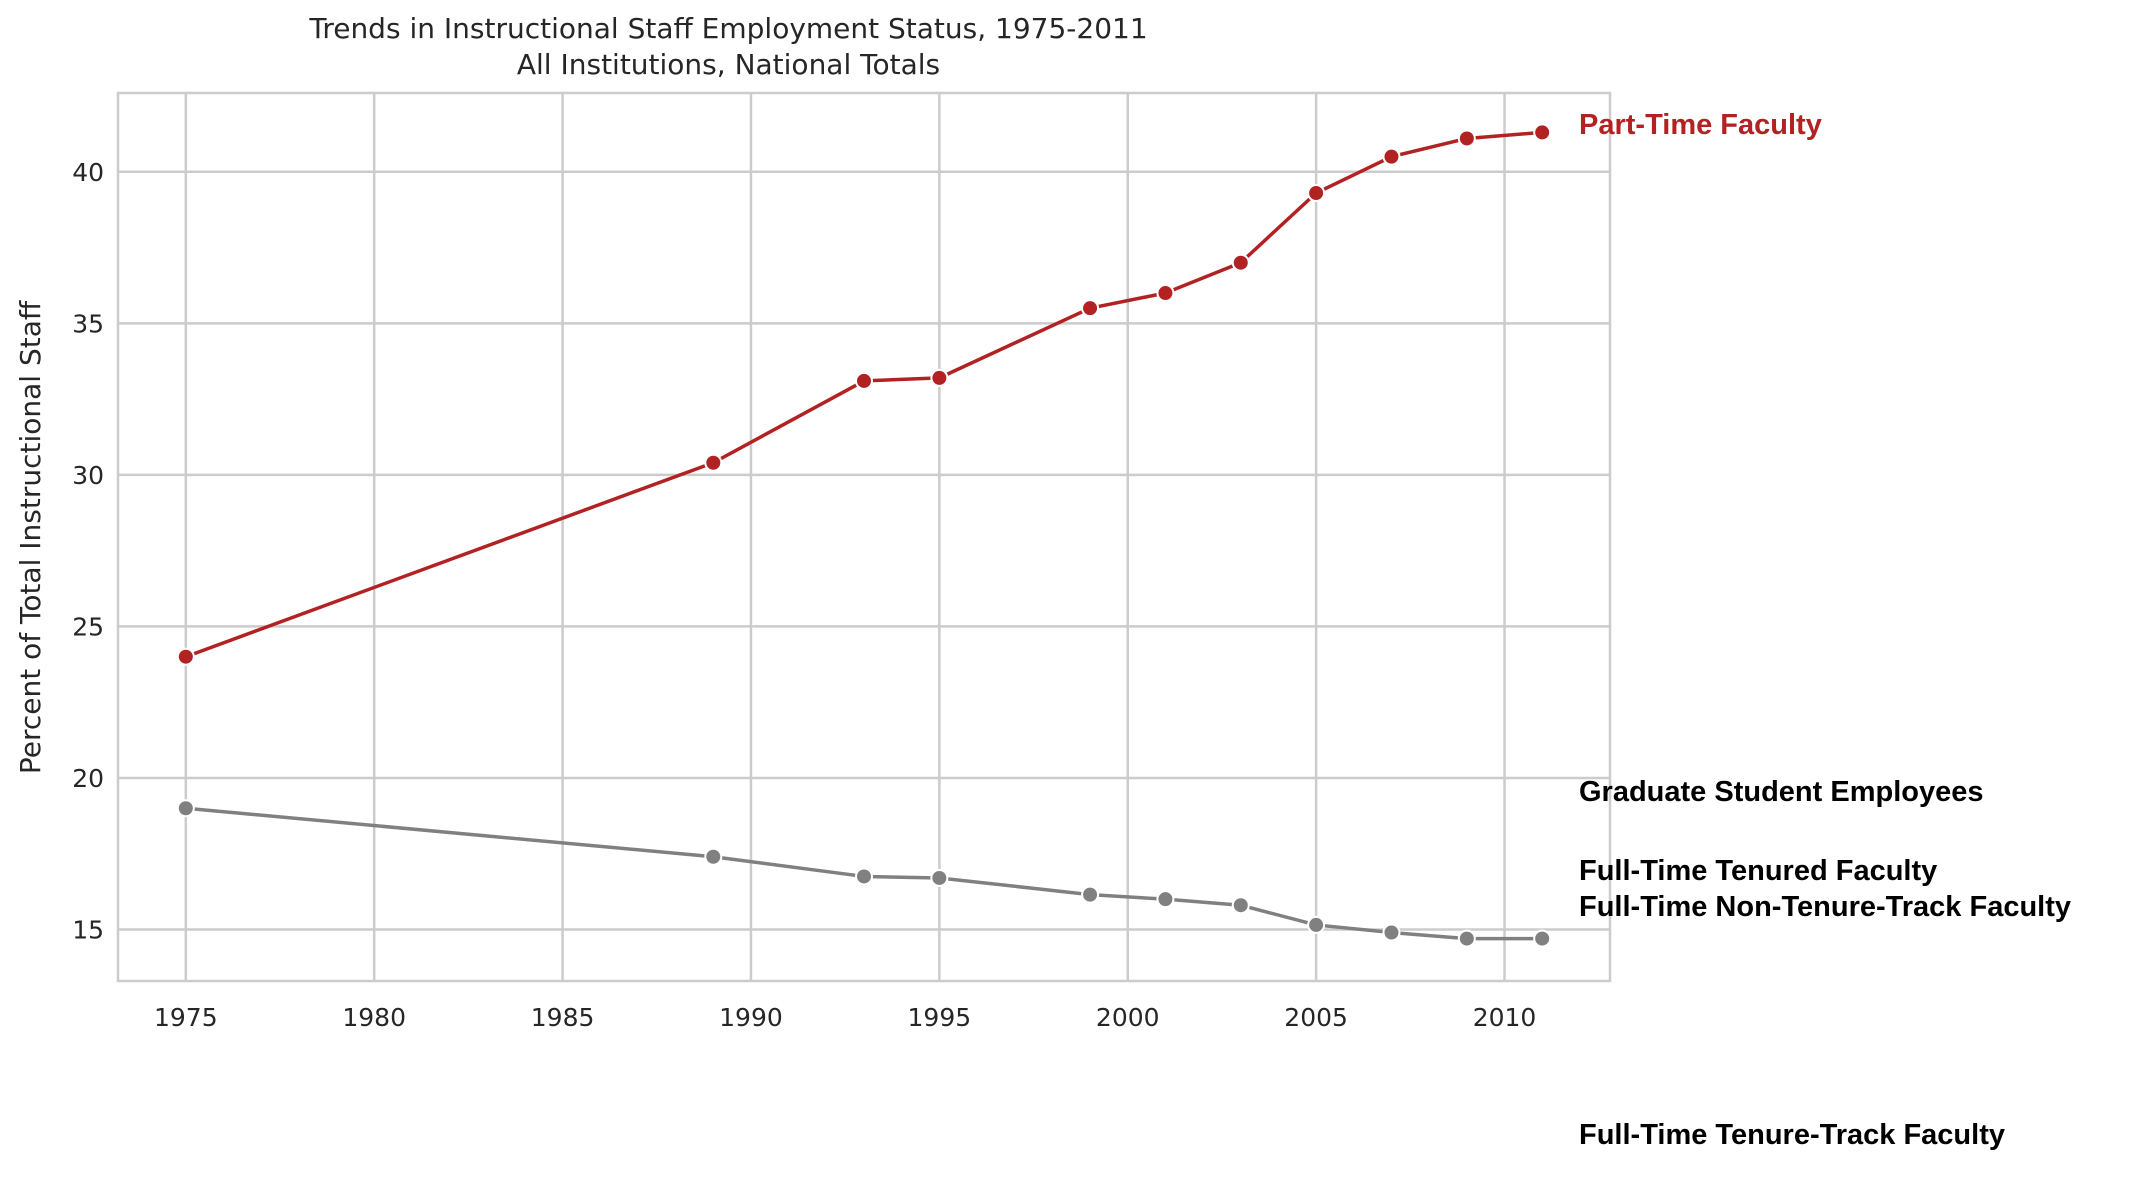 This screenshot has width=2137, height=1185. What do you see at coordinates (88, 929) in the screenshot?
I see `y-tick-label: 15` at bounding box center [88, 929].